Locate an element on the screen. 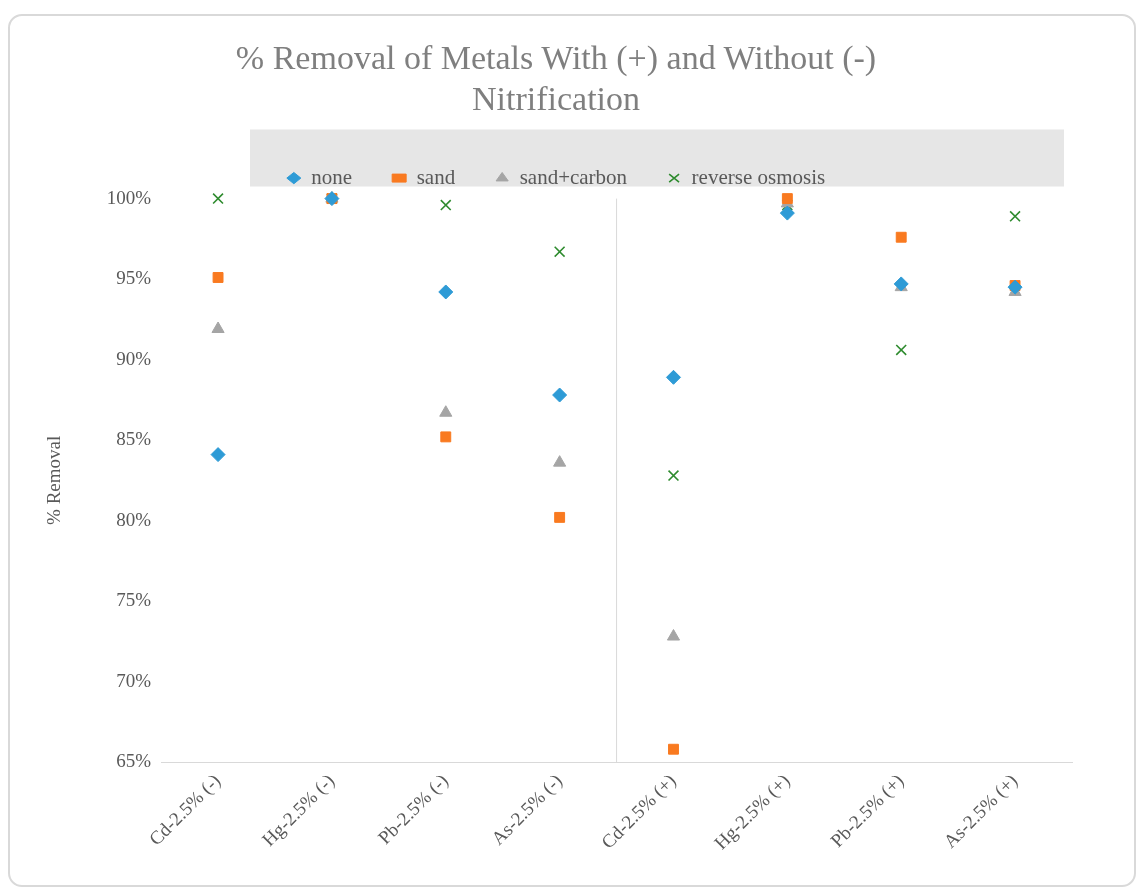  y-tick-label: 95% is located at coordinates (134, 278).